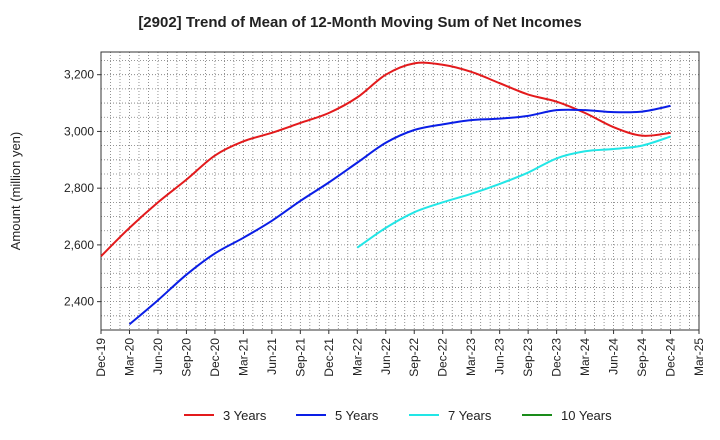 This screenshot has height=440, width=720. What do you see at coordinates (357, 357) in the screenshot?
I see `x-tick-label: Mar-22` at bounding box center [357, 357].